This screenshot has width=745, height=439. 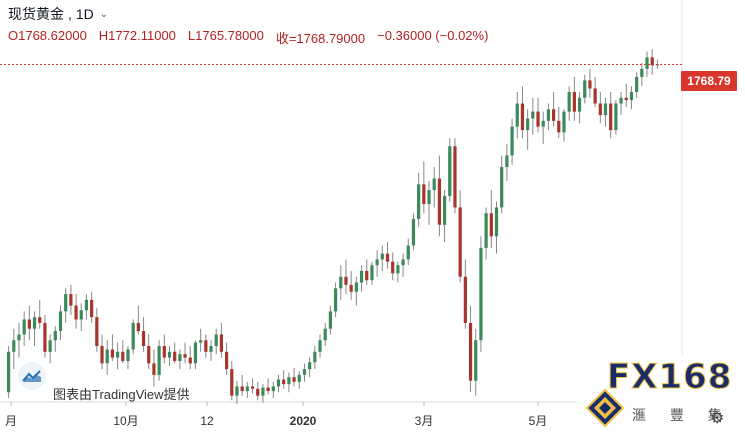 What do you see at coordinates (125, 421) in the screenshot?
I see `x-tick-label: 10月` at bounding box center [125, 421].